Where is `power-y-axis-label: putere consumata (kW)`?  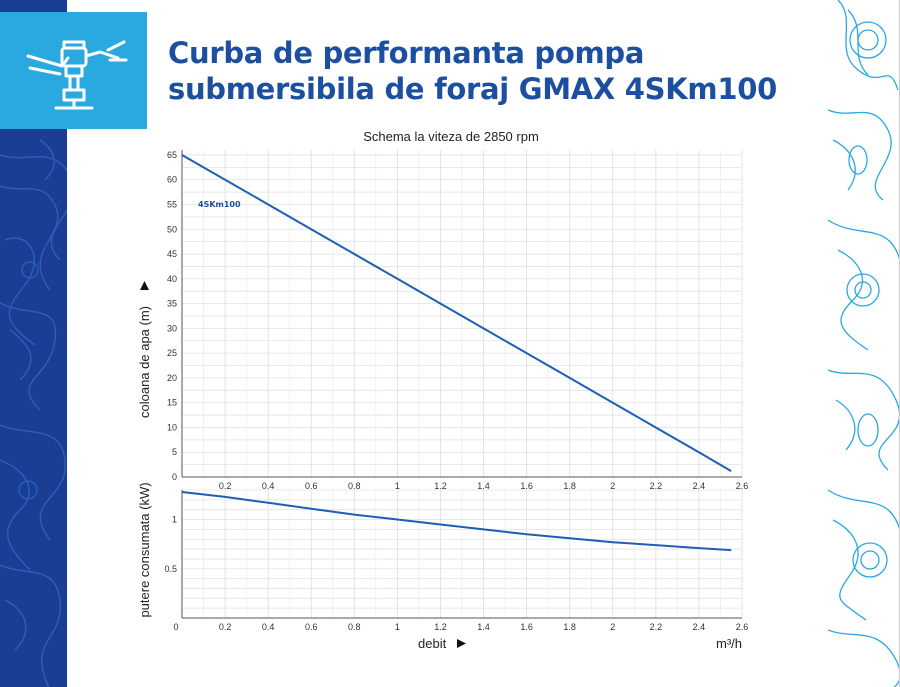
power-y-axis-label: putere consumata (kW) is located at coordinates (144, 549).